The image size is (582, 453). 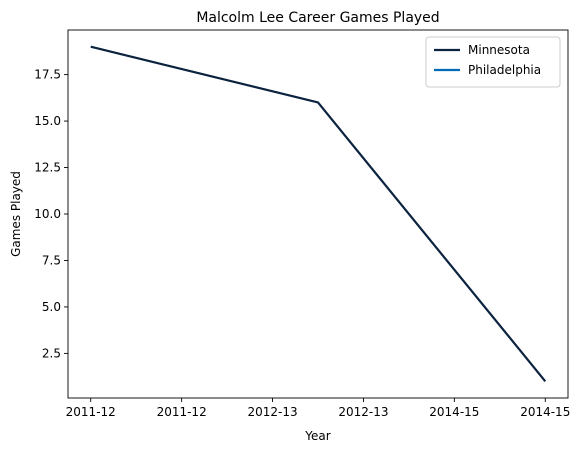 What do you see at coordinates (51, 353) in the screenshot?
I see `y-tick-label: 2.5` at bounding box center [51, 353].